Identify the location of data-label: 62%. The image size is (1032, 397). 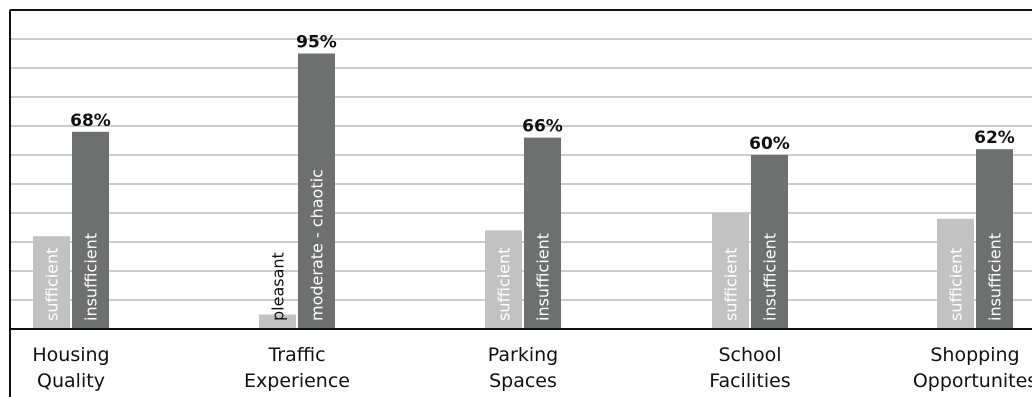
(994, 138).